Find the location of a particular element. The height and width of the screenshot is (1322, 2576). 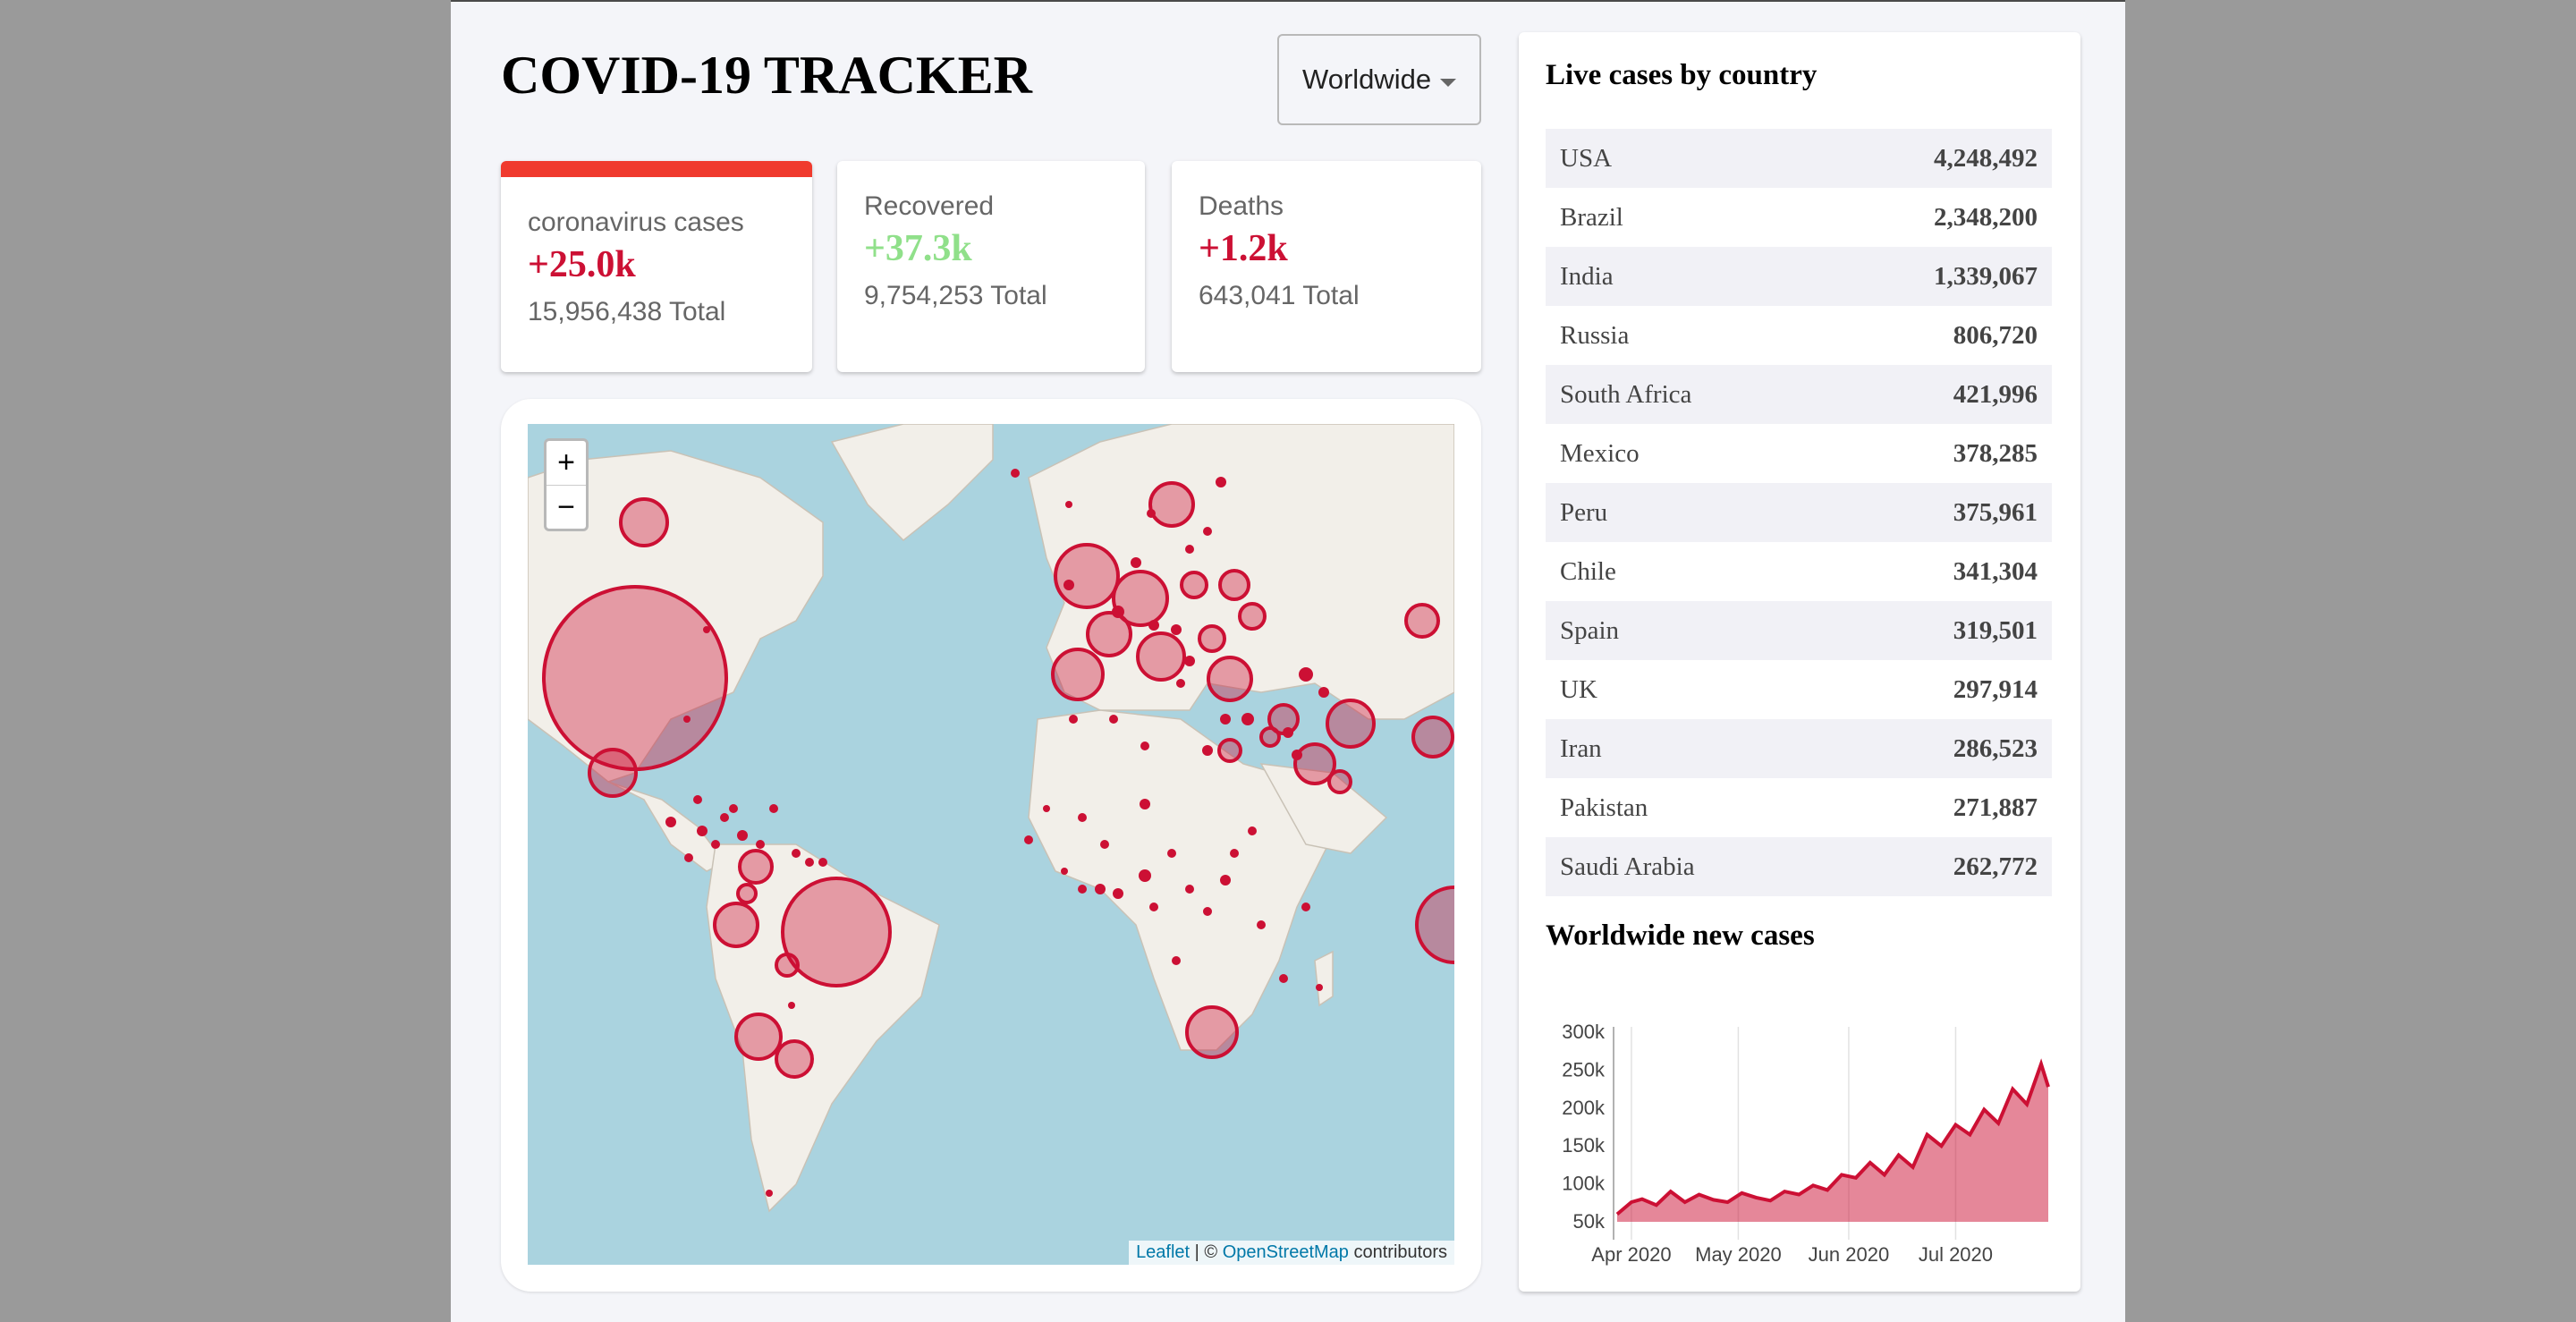

country-name: Brazil is located at coordinates (1591, 217).